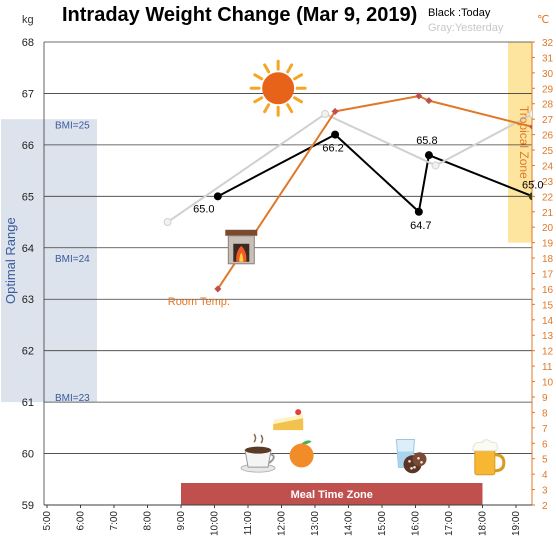  Describe the element at coordinates (545, 506) in the screenshot. I see `y-right-tick-label: 2` at that location.